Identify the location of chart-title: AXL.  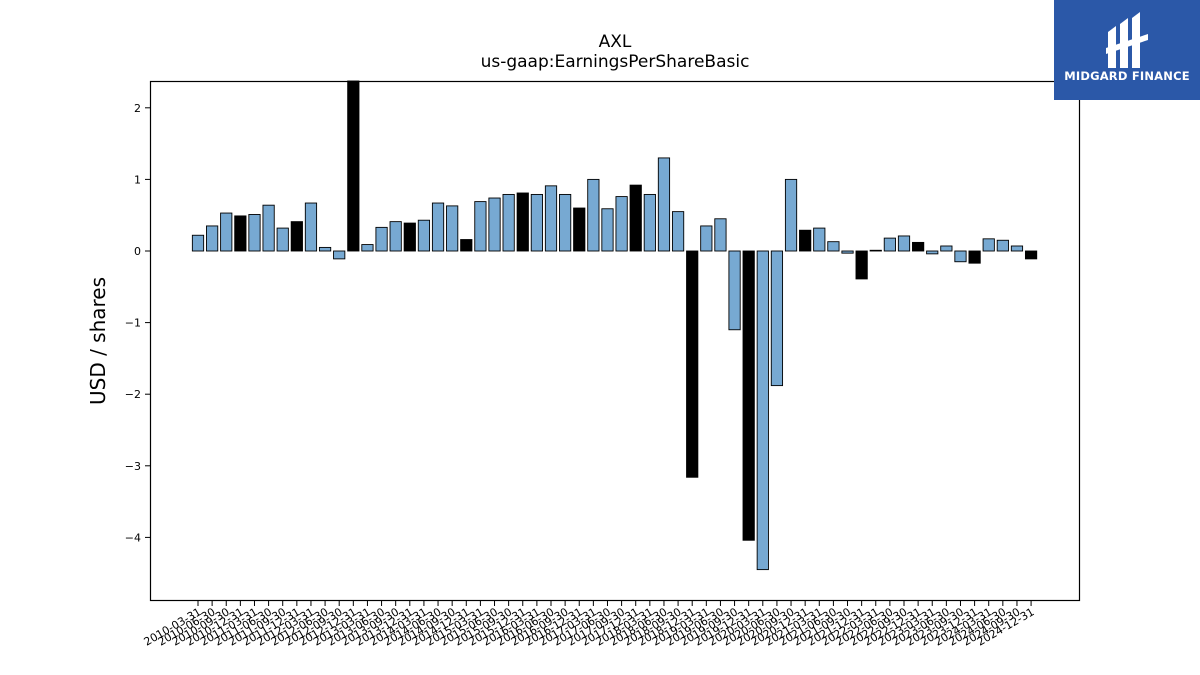
(615, 42).